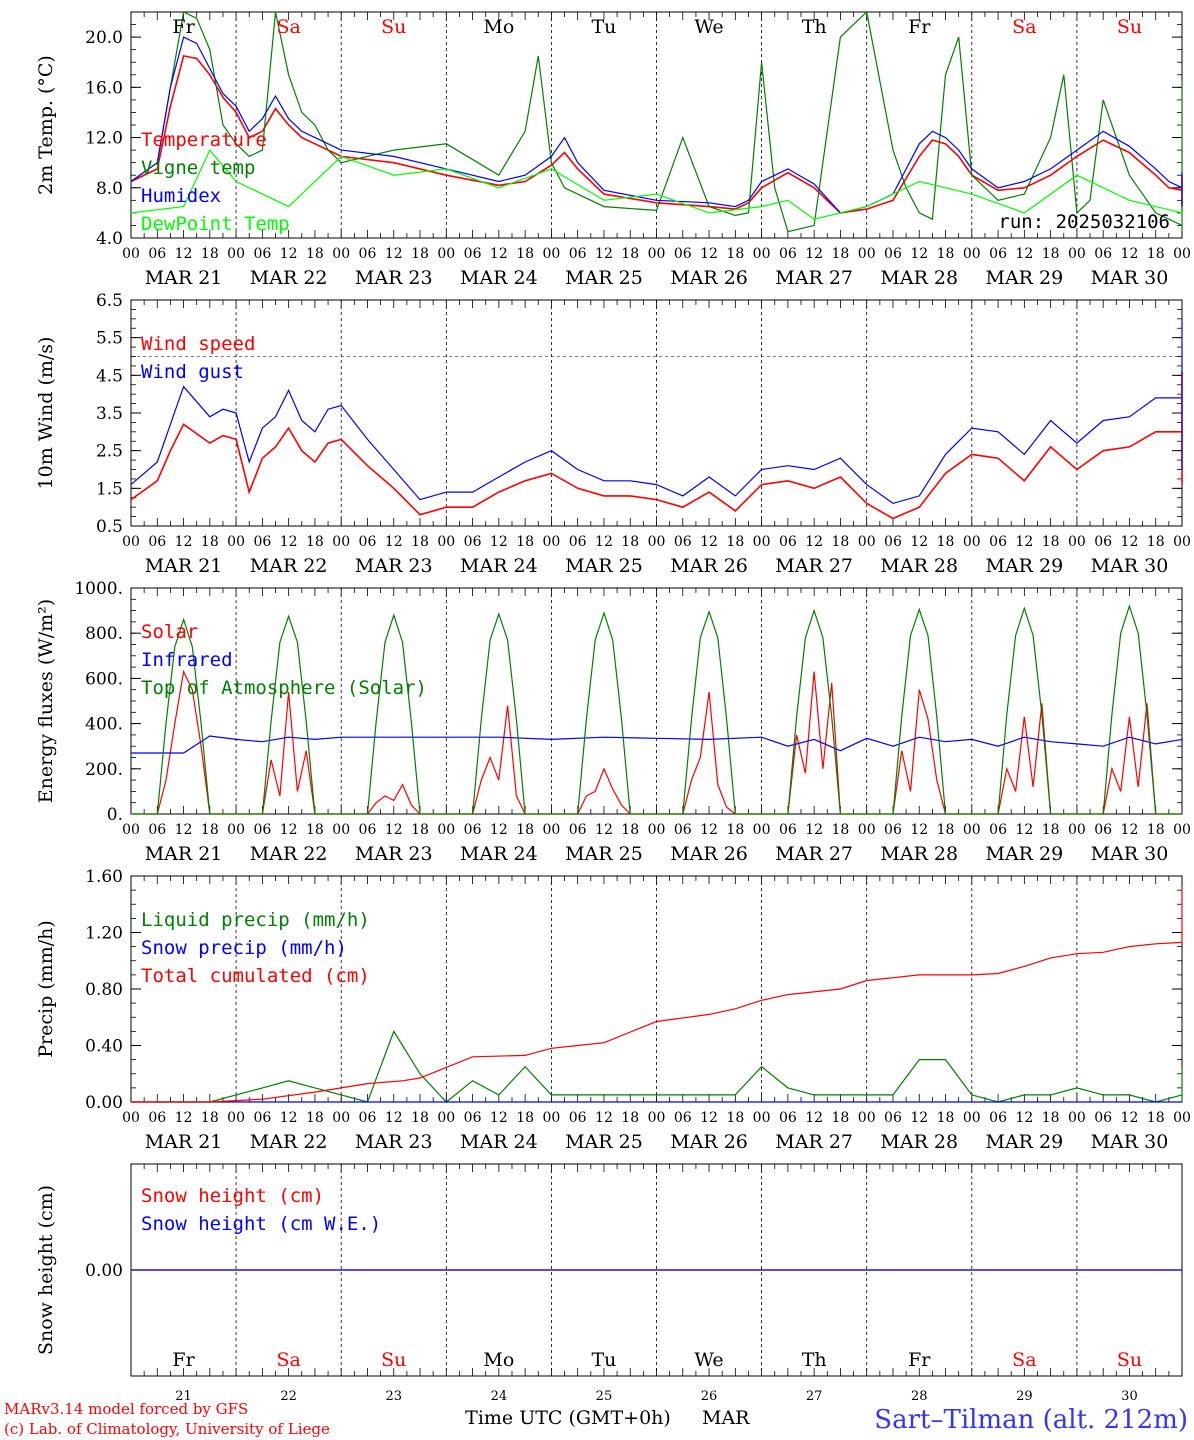 This screenshot has width=1194, height=1440. I want to click on legend-entry: Snow height (cm W.E.), so click(261, 1224).